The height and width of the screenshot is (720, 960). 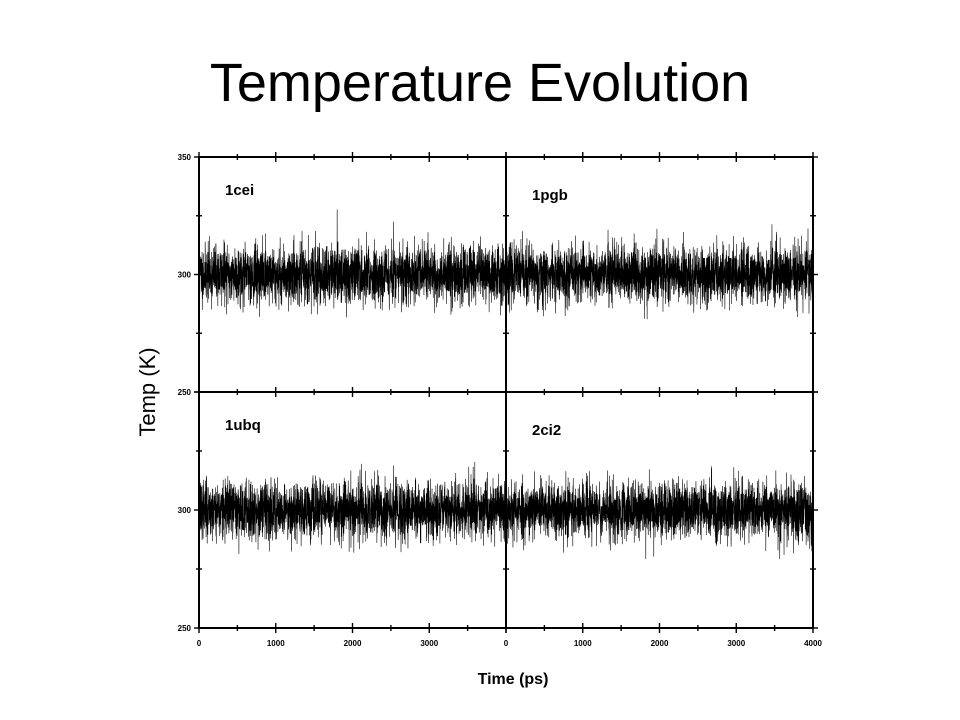 What do you see at coordinates (813, 643) in the screenshot?
I see `x-tick-label: 4000` at bounding box center [813, 643].